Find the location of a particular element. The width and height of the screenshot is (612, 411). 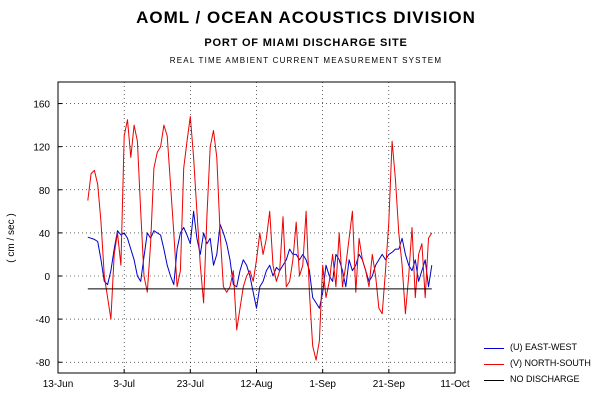

y-tick-label: -40 is located at coordinates (43, 320).